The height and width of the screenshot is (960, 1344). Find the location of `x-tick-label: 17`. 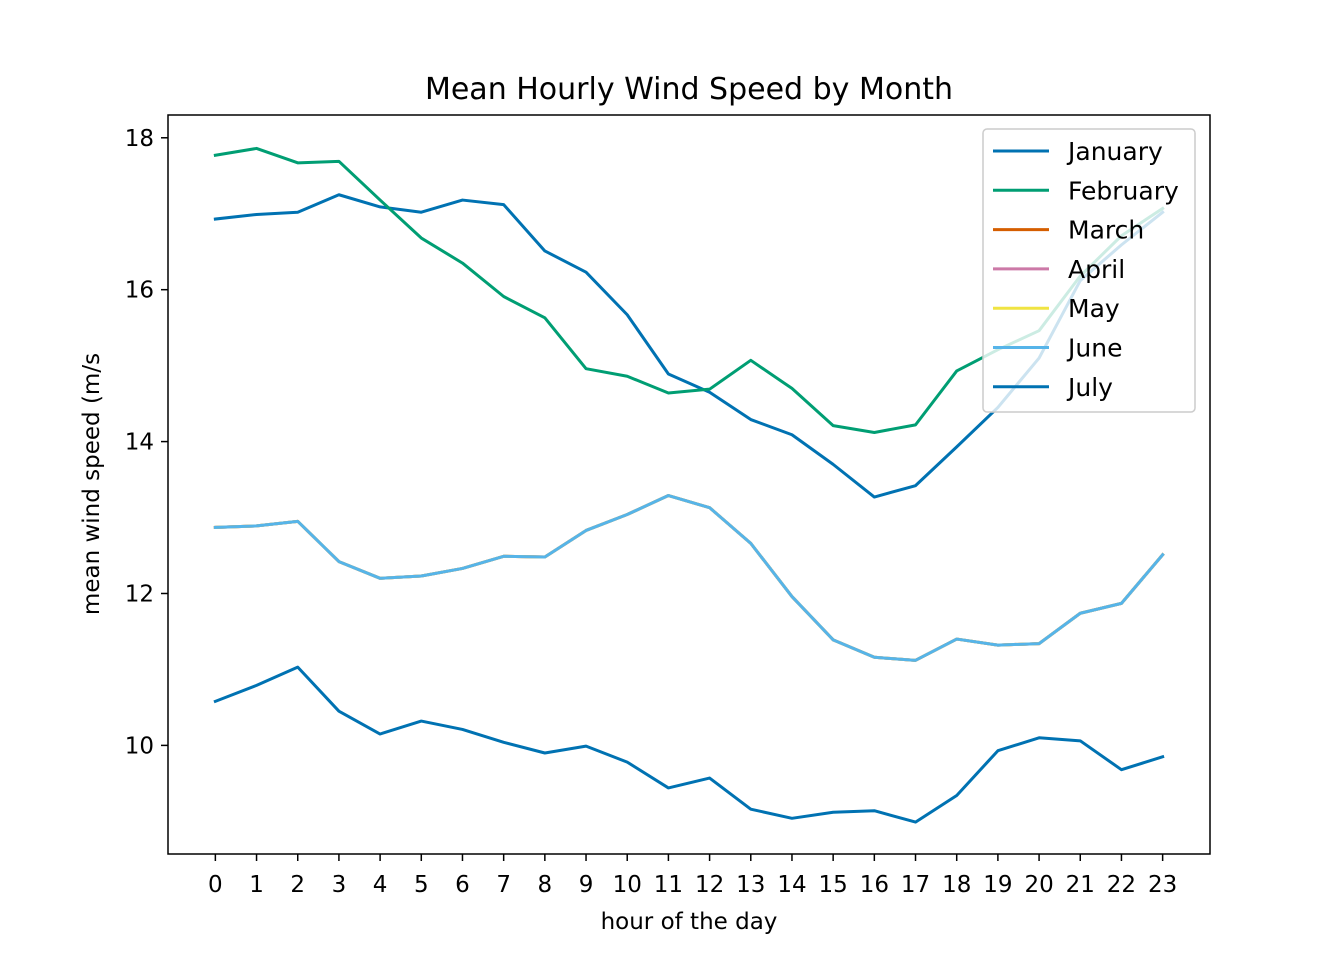

x-tick-label: 17 is located at coordinates (915, 885).